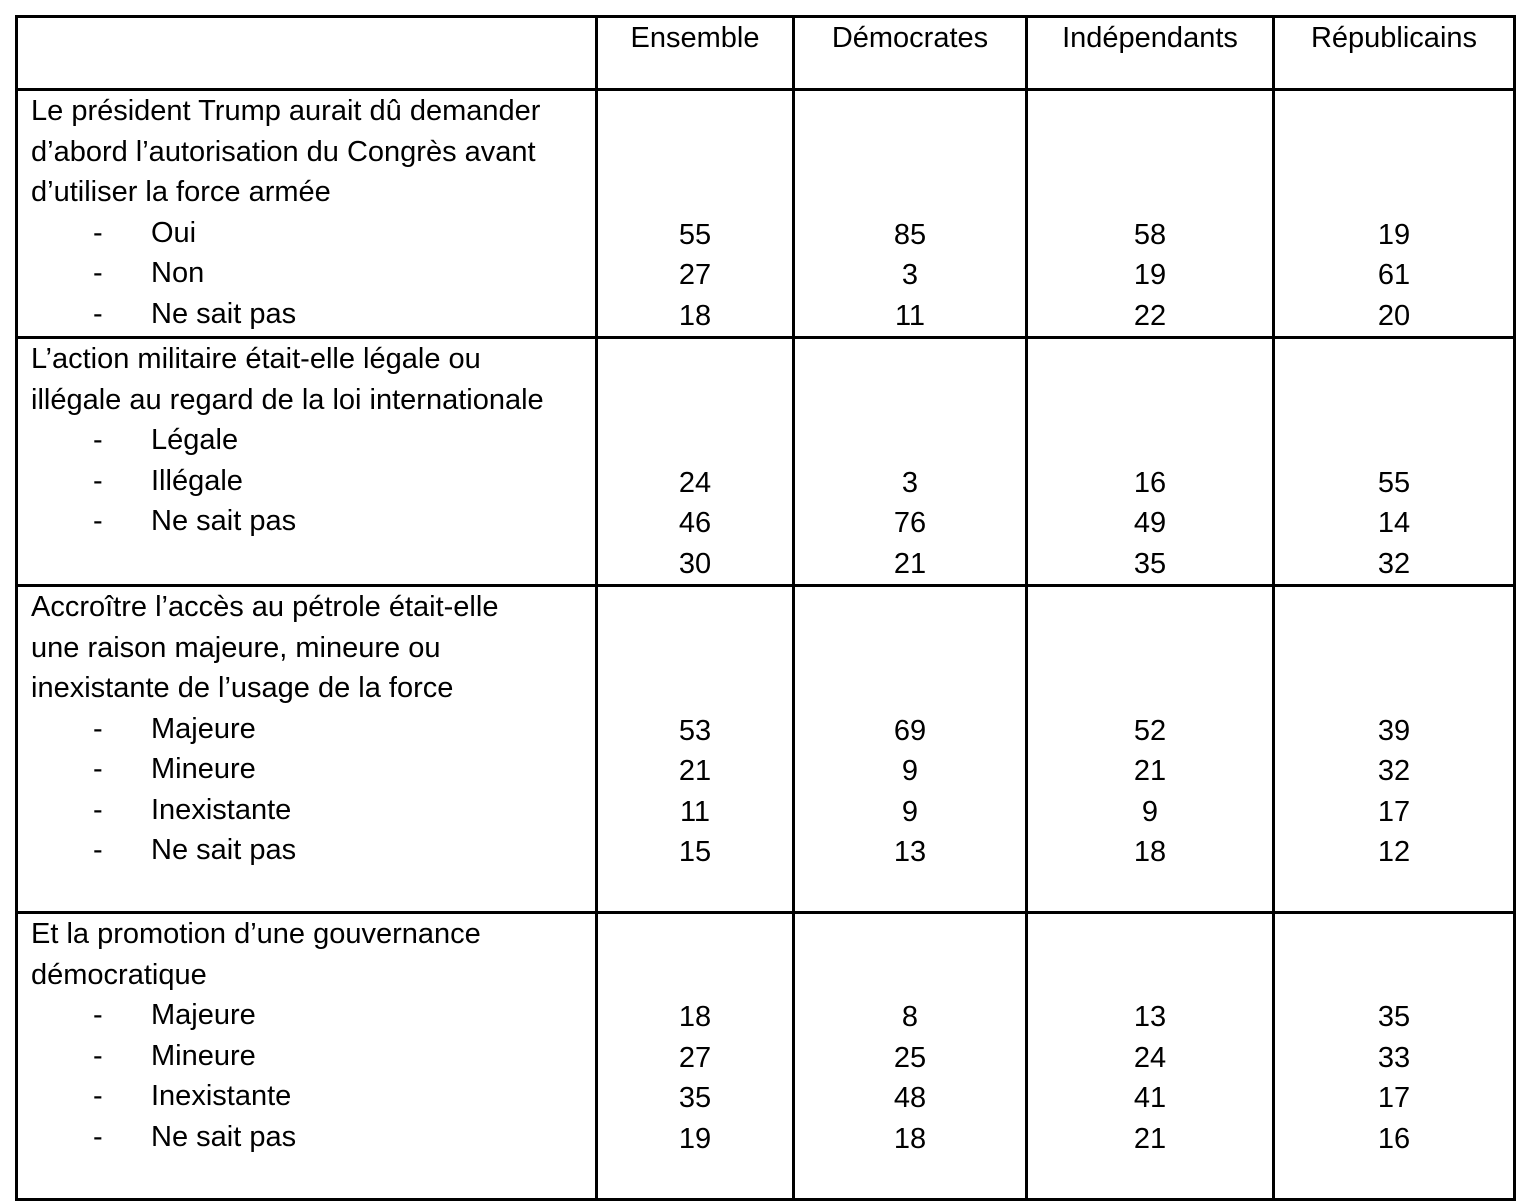 This screenshot has height=1204, width=1530. I want to click on answer-option: - Légale, so click(307, 440).